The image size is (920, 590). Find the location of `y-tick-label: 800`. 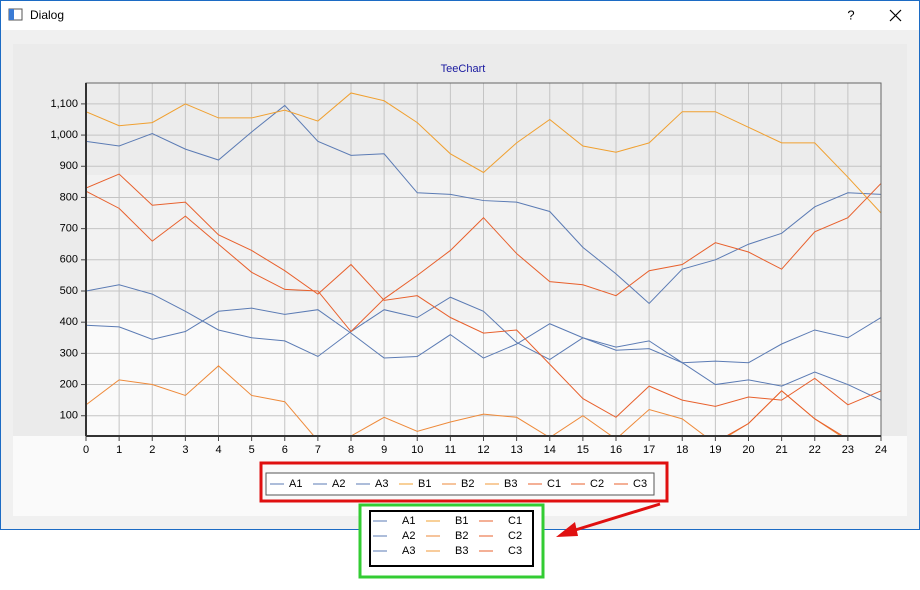

y-tick-label: 800 is located at coordinates (69, 197).